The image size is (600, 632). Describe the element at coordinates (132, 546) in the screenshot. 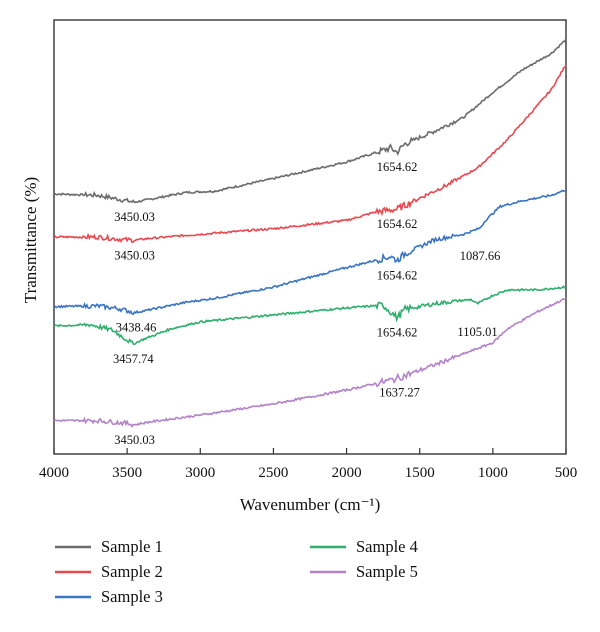

I see `legend-label: Sample 1` at that location.